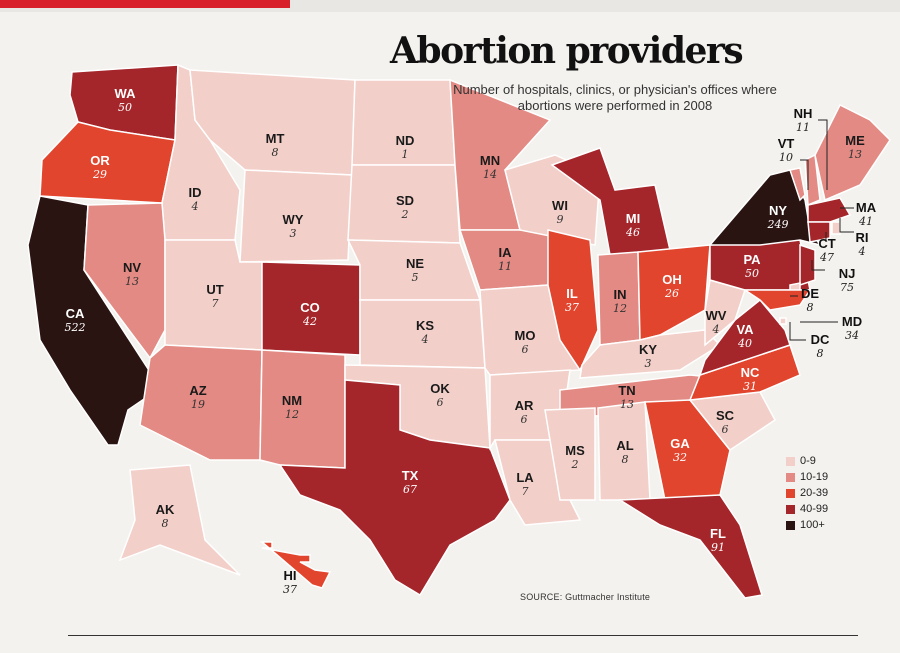 This screenshot has width=900, height=653. I want to click on legend-item: 20-39, so click(807, 493).